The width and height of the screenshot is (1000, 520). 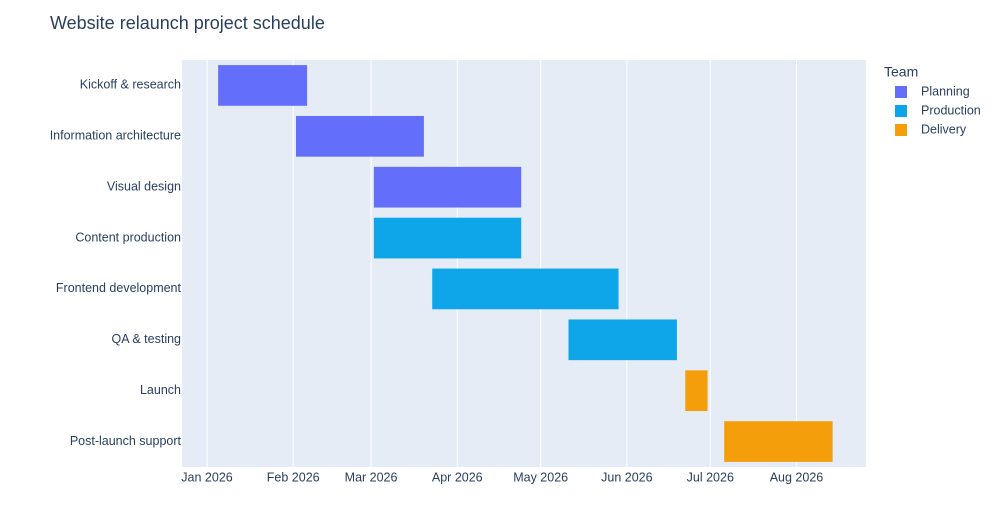 What do you see at coordinates (187, 23) in the screenshot?
I see `chart-title: Website relaunch project schedule` at bounding box center [187, 23].